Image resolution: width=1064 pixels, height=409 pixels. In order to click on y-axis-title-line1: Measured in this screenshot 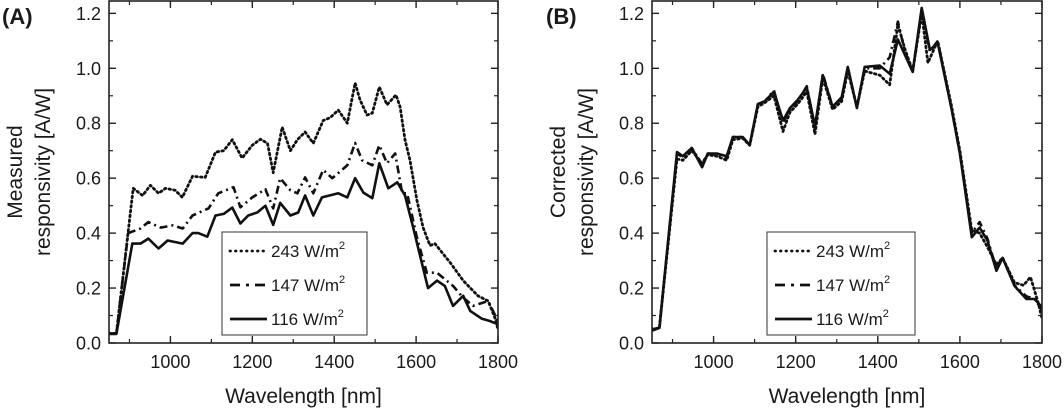, I will do `click(15, 171)`.